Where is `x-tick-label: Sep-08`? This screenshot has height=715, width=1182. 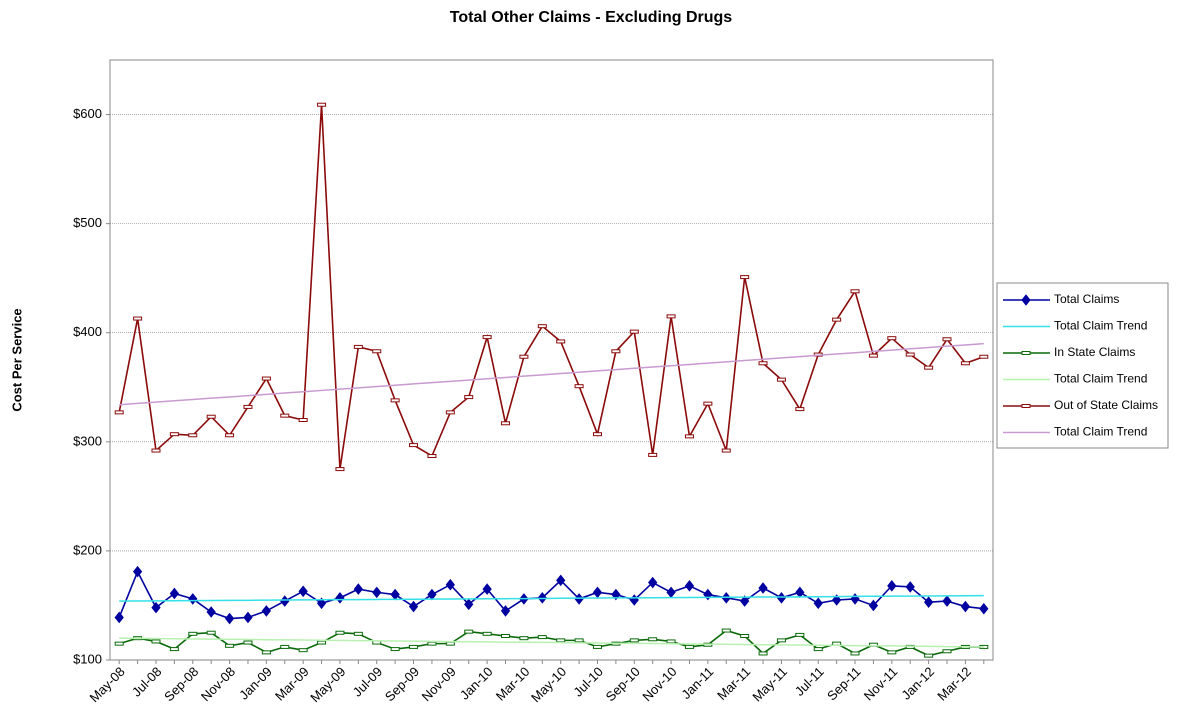
x-tick-label: Sep-08 is located at coordinates (181, 684).